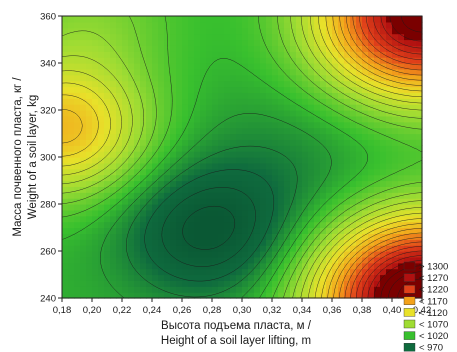 This screenshot has height=352, width=457. What do you see at coordinates (431, 347) in the screenshot?
I see `legend-label: < 970` at bounding box center [431, 347].